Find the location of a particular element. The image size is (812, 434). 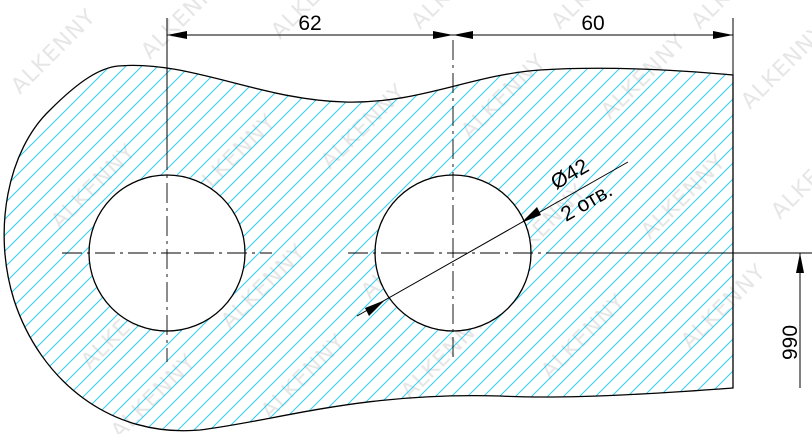

dim-left-label: 62 is located at coordinates (309, 23).